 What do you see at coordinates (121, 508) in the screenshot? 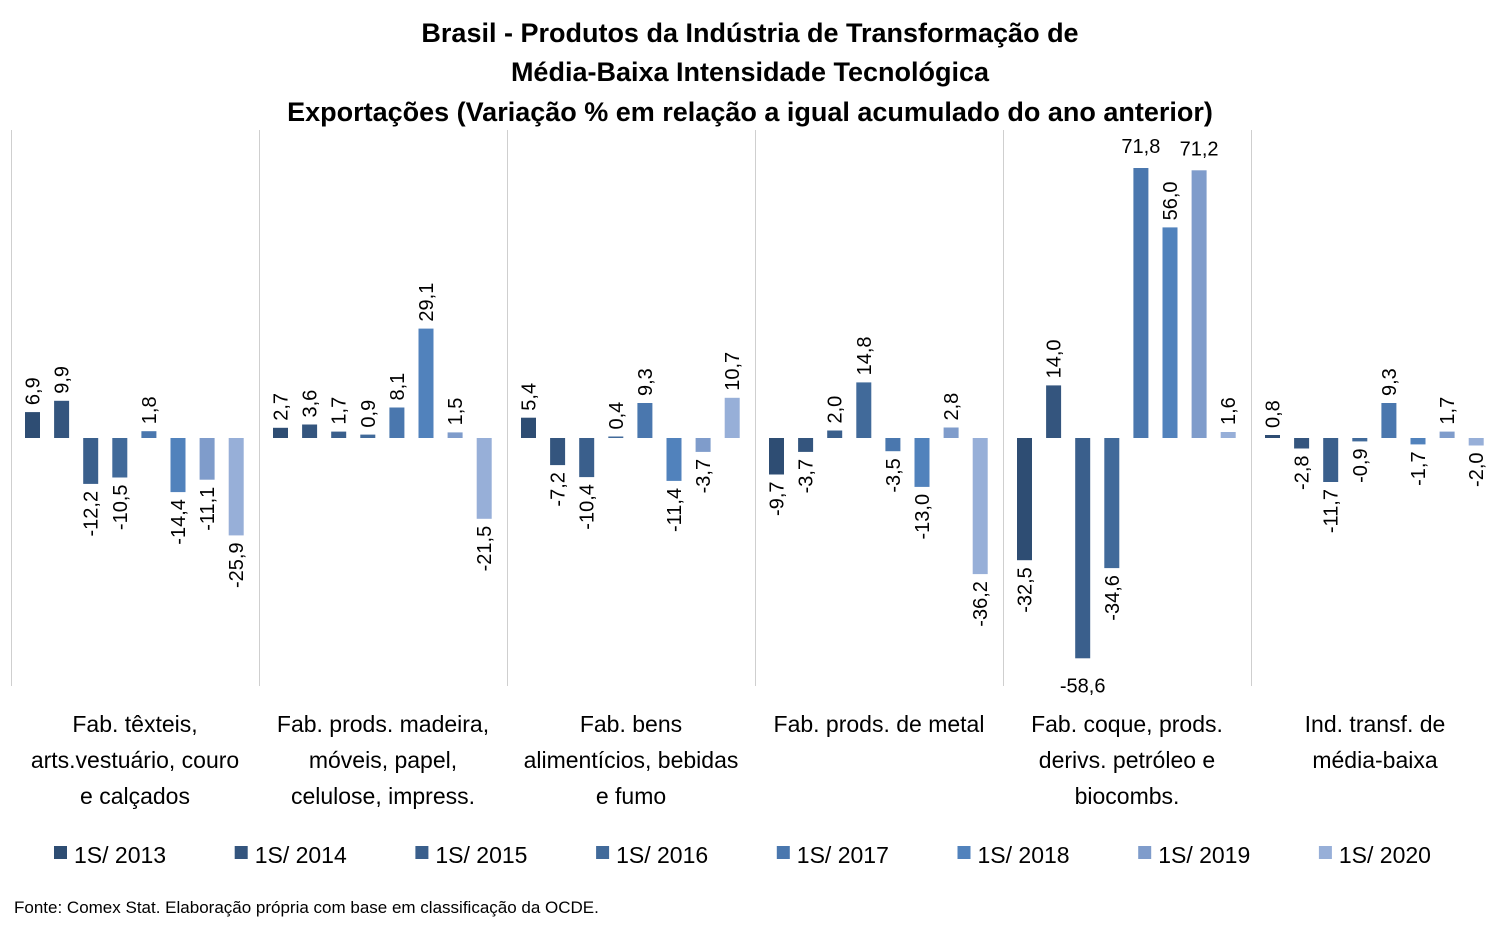
I see `data-label: -10,5` at bounding box center [121, 508].